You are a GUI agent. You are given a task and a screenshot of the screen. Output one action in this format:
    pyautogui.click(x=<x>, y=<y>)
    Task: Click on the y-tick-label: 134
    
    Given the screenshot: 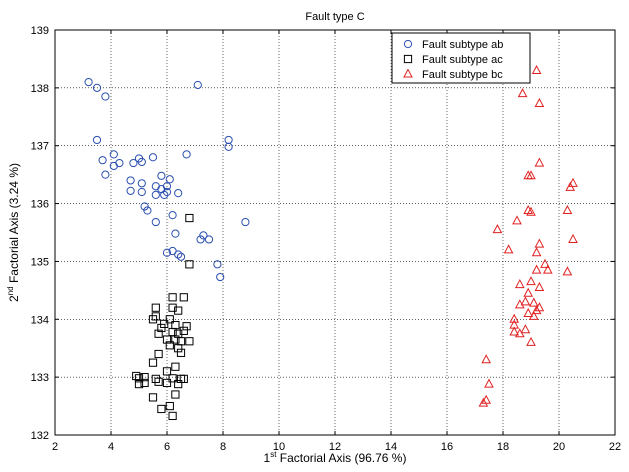 What is the action you would take?
    pyautogui.click(x=40, y=320)
    